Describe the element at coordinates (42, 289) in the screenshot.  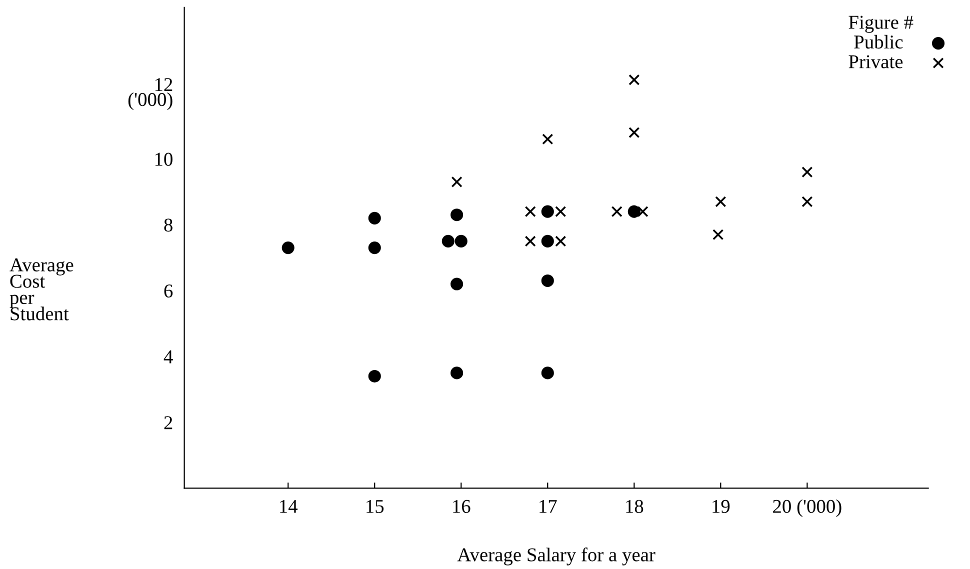
I see `y-axis-title: Average Cost per Student` at that location.